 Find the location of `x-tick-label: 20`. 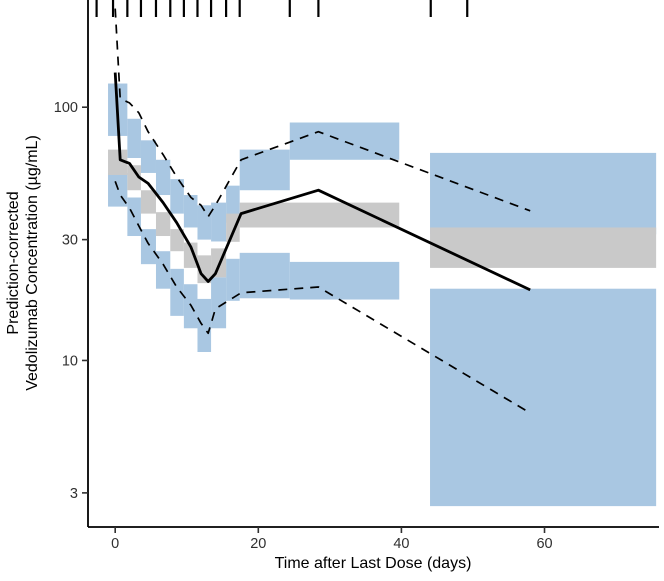

x-tick-label: 20 is located at coordinates (258, 544).